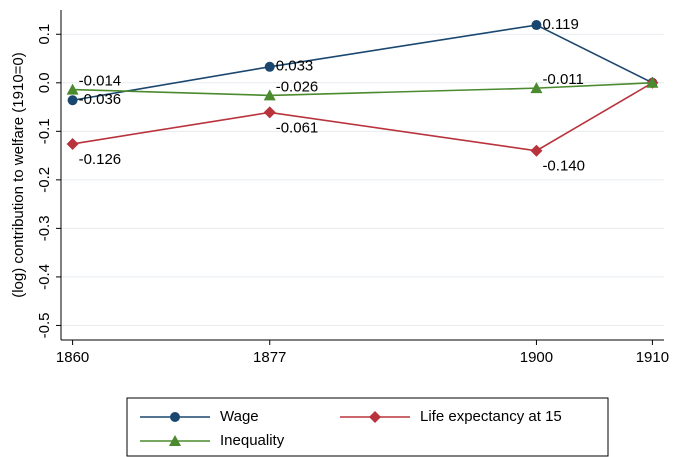 This screenshot has width=678, height=457. Describe the element at coordinates (100, 159) in the screenshot. I see `data-label: -0.126` at that location.